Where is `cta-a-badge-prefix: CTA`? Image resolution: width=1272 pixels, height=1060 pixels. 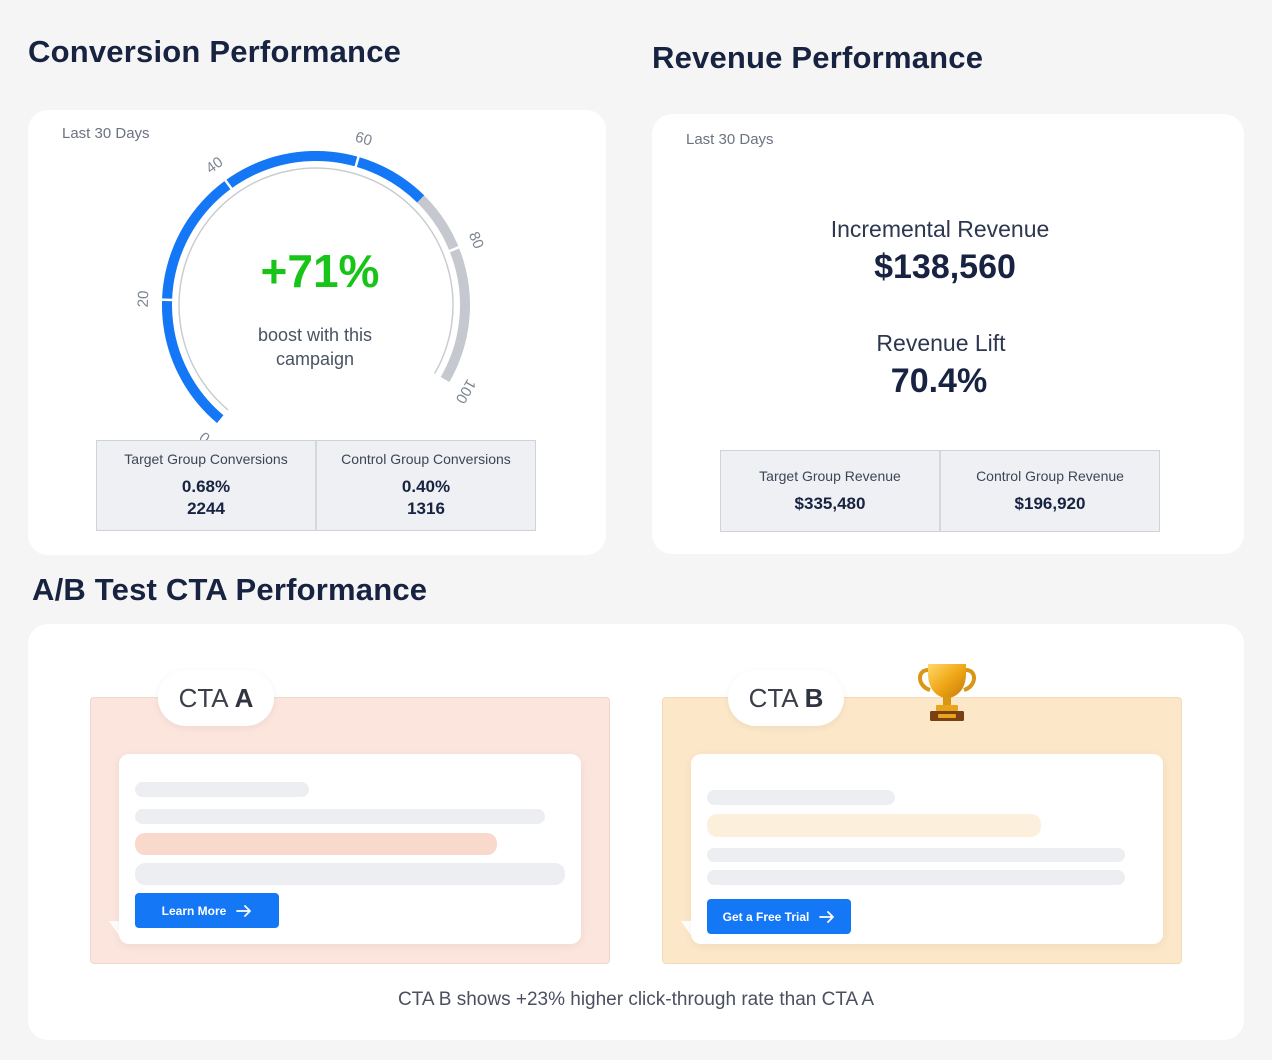 cta-a-badge-prefix: CTA is located at coordinates (203, 697).